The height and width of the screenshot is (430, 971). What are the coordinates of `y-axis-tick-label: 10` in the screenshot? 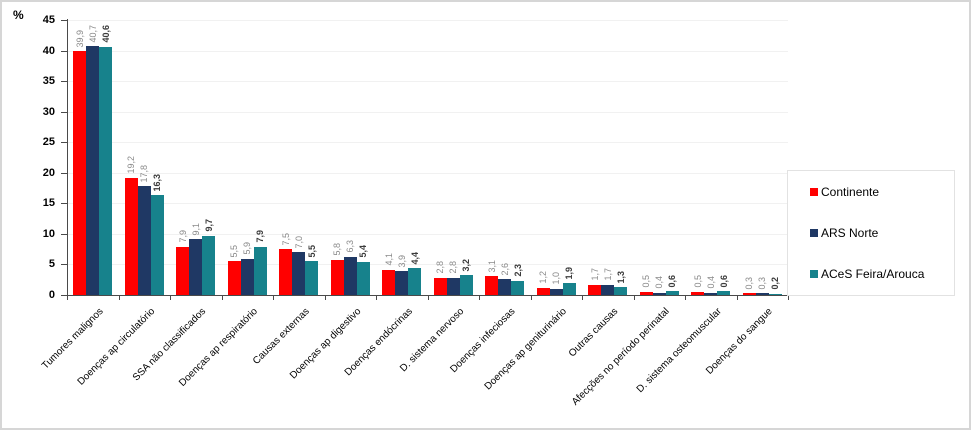 It's located at (48, 233).